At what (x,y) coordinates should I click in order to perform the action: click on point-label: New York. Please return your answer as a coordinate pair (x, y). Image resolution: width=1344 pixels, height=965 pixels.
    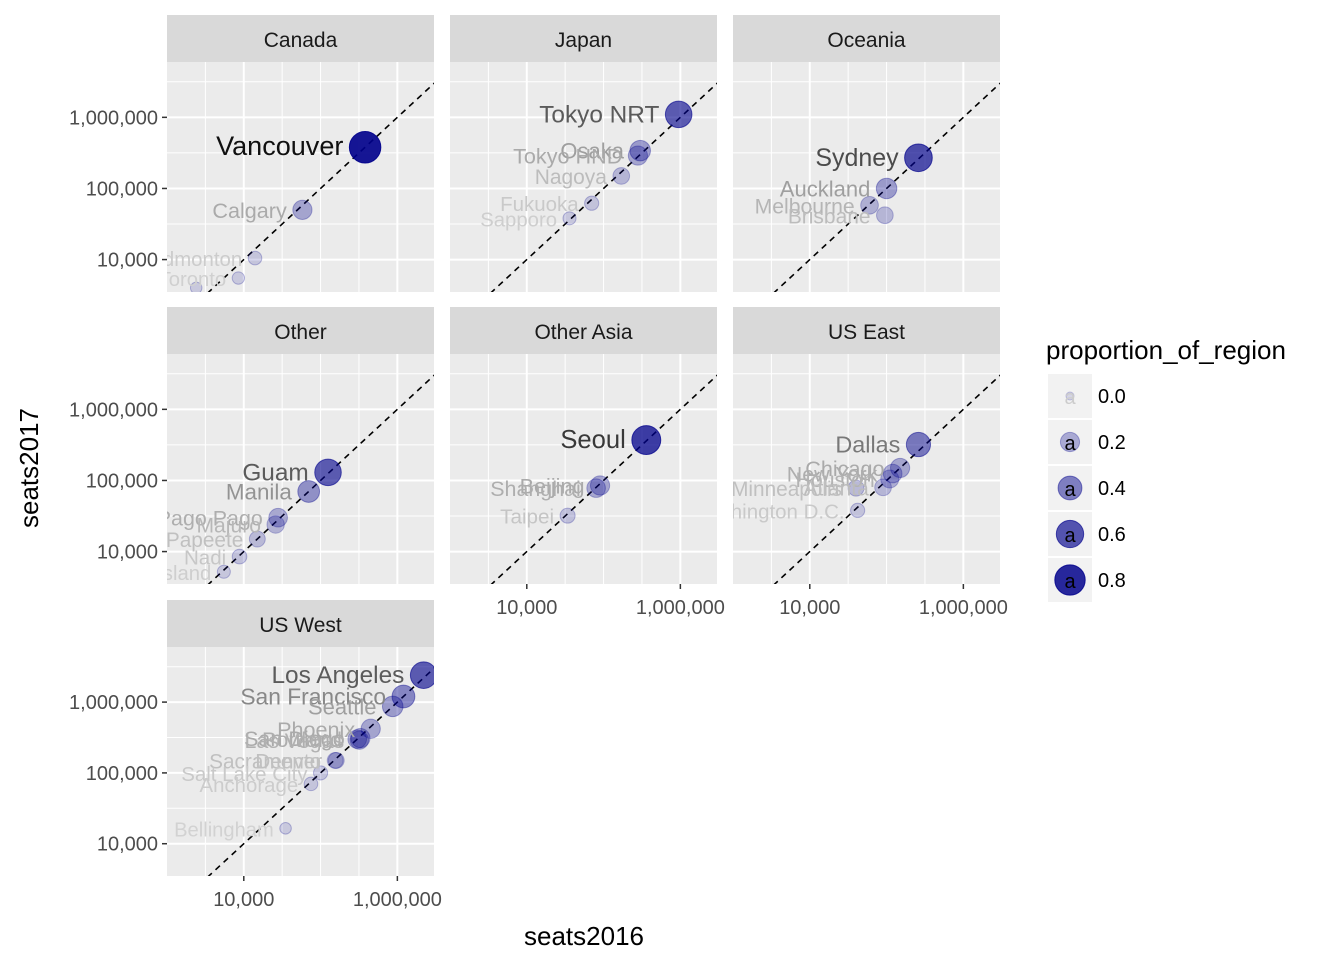
    Looking at the image, I should click on (832, 475).